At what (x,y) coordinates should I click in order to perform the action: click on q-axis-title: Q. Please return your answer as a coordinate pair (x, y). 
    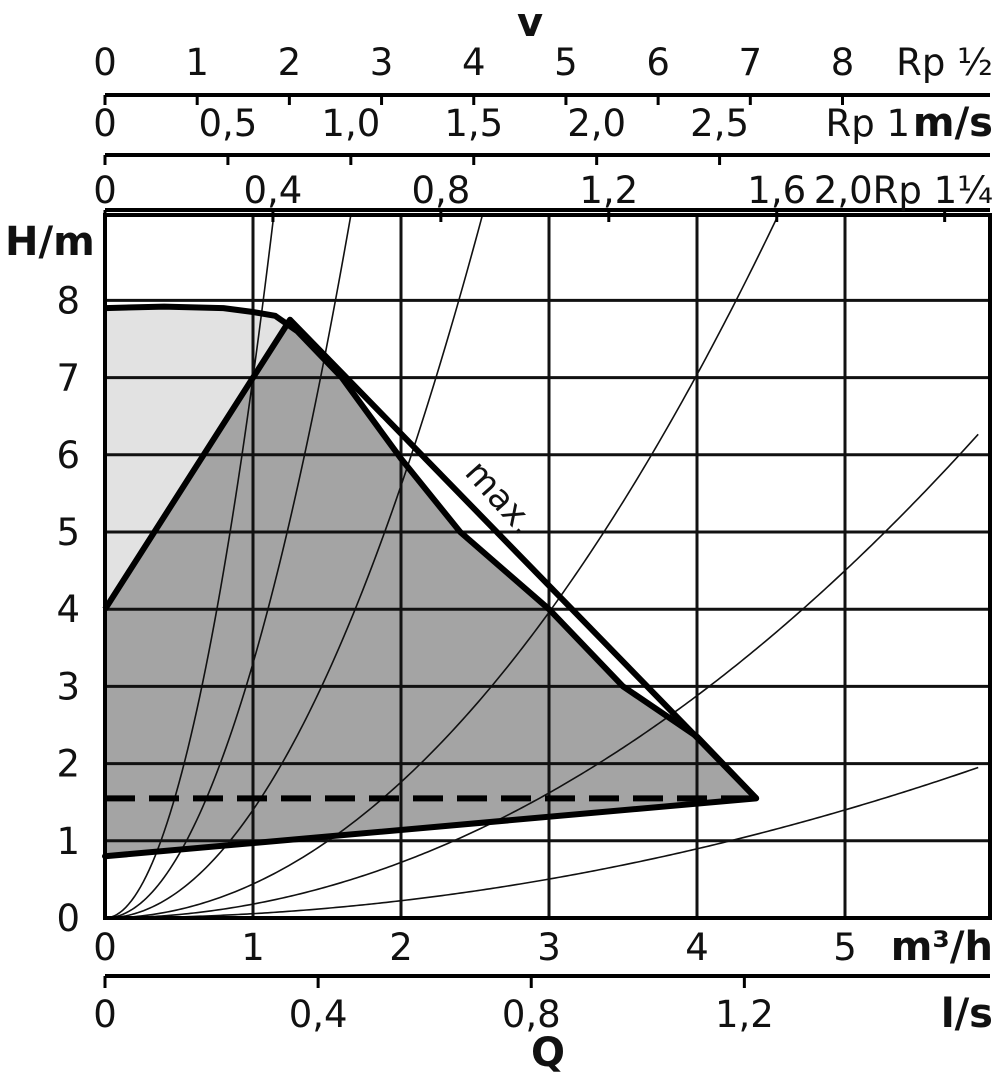
    Looking at the image, I should click on (548, 1053).